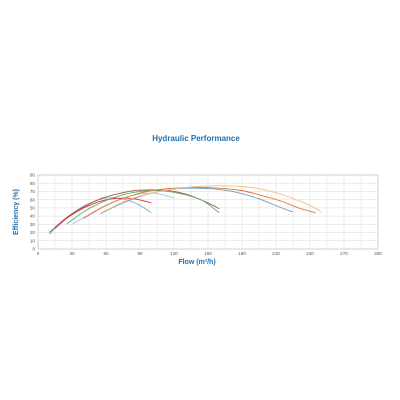  Describe the element at coordinates (33, 216) in the screenshot. I see `y-tick-label: 40` at that location.